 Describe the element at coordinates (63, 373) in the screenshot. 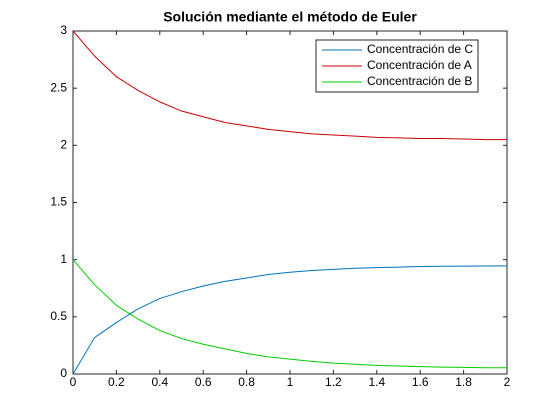

I see `y-tick-label: 0` at that location.